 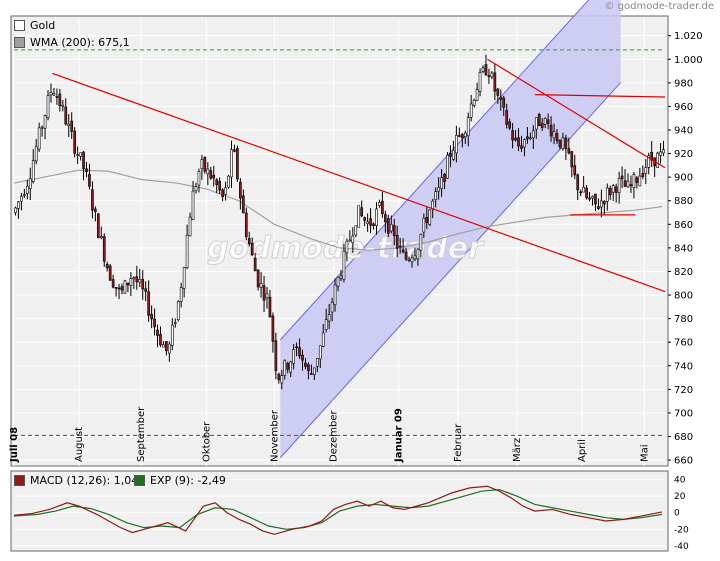 I want to click on month-label: Dezember, so click(x=334, y=436).